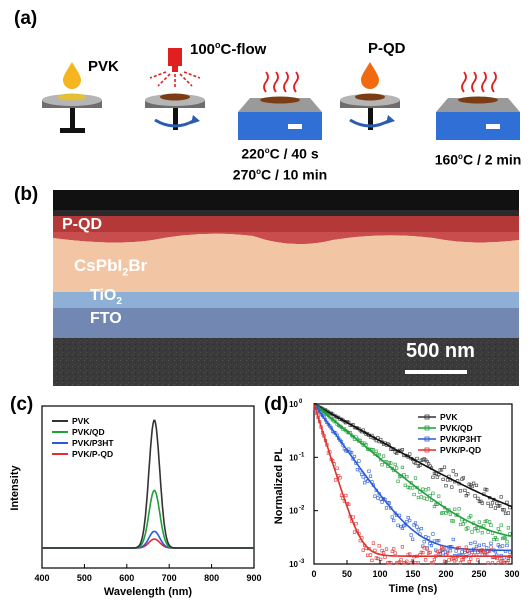  What do you see at coordinates (456, 428) in the screenshot?
I see `chart-d-legend-1: PVK/QD` at bounding box center [456, 428].